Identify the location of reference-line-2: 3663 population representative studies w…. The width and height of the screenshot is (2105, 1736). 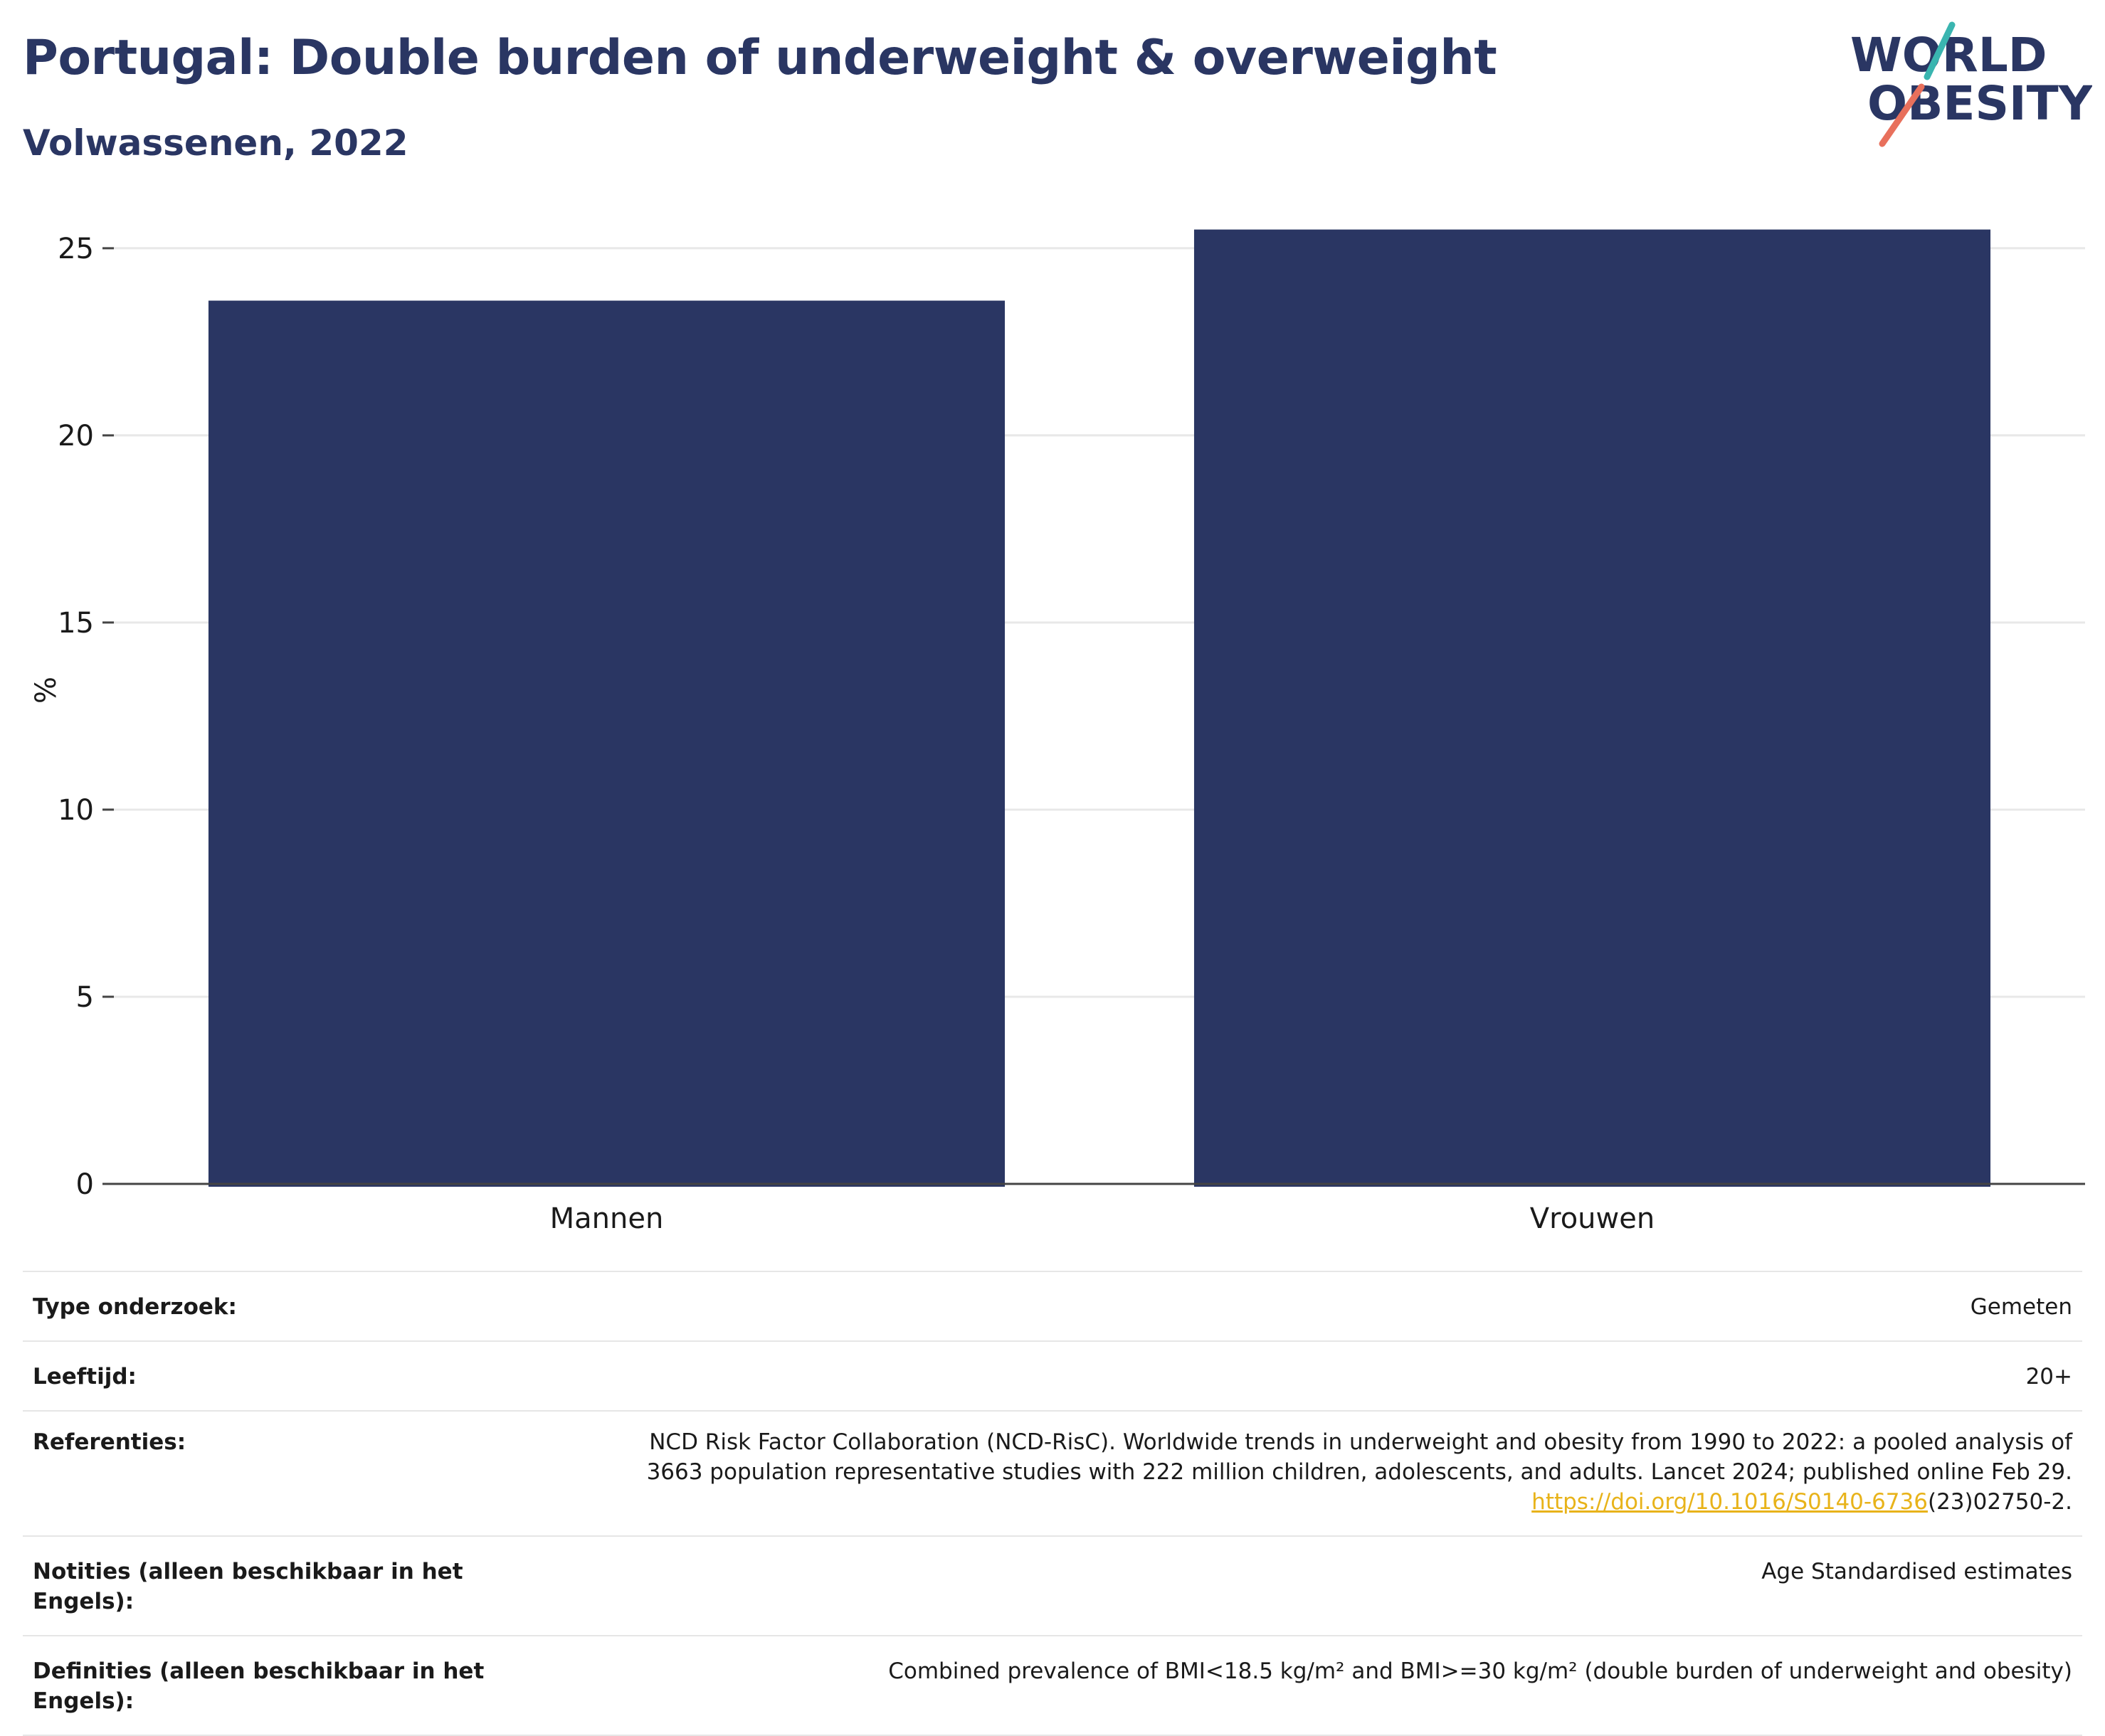
(1359, 1472).